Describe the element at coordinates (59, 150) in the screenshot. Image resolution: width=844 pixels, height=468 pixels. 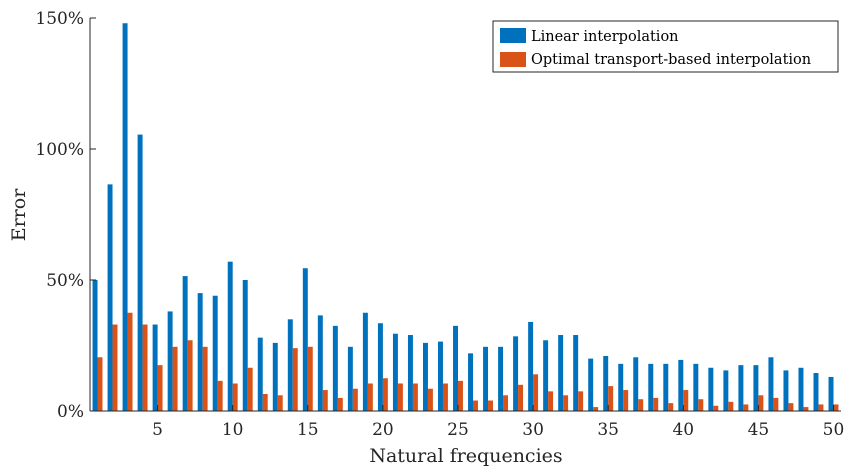
I see `y-tick-label-100: 100%` at that location.